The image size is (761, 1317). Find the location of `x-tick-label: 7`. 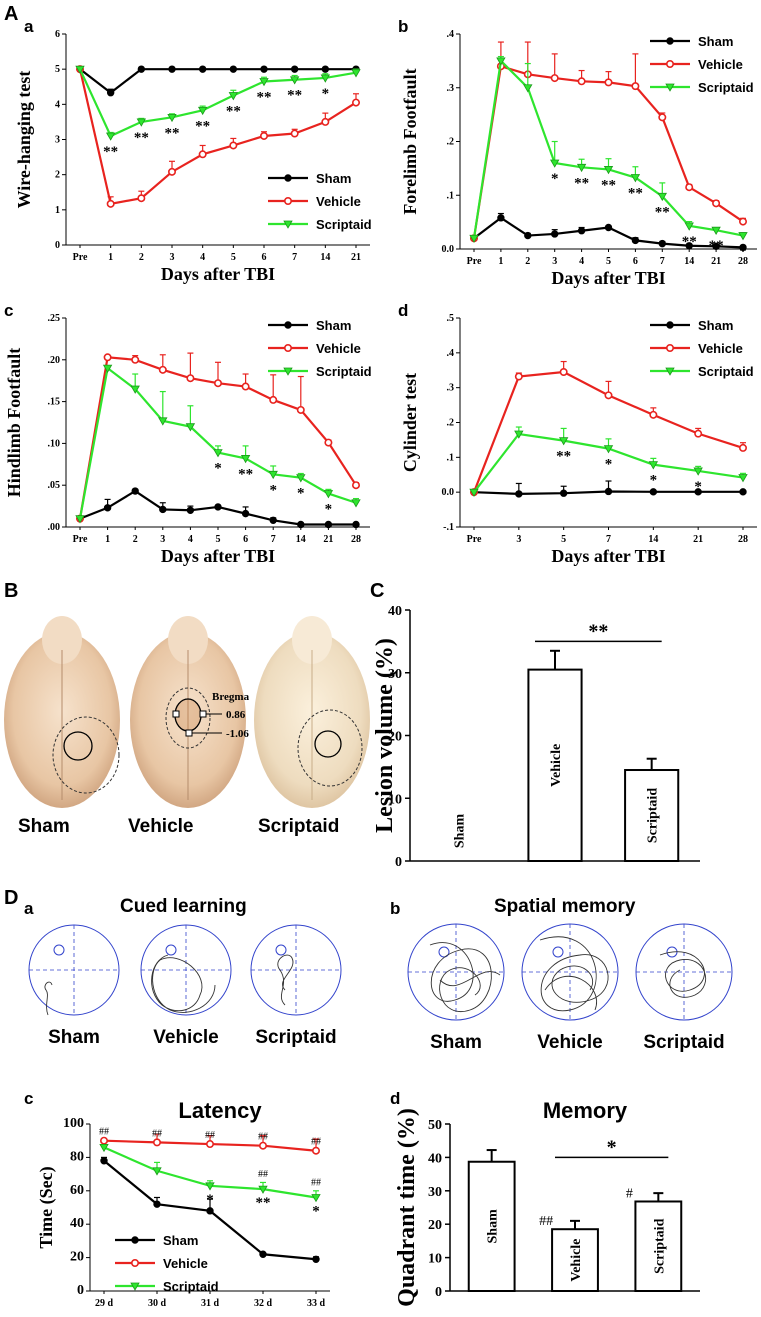

x-tick-label: 7 is located at coordinates (273, 539).